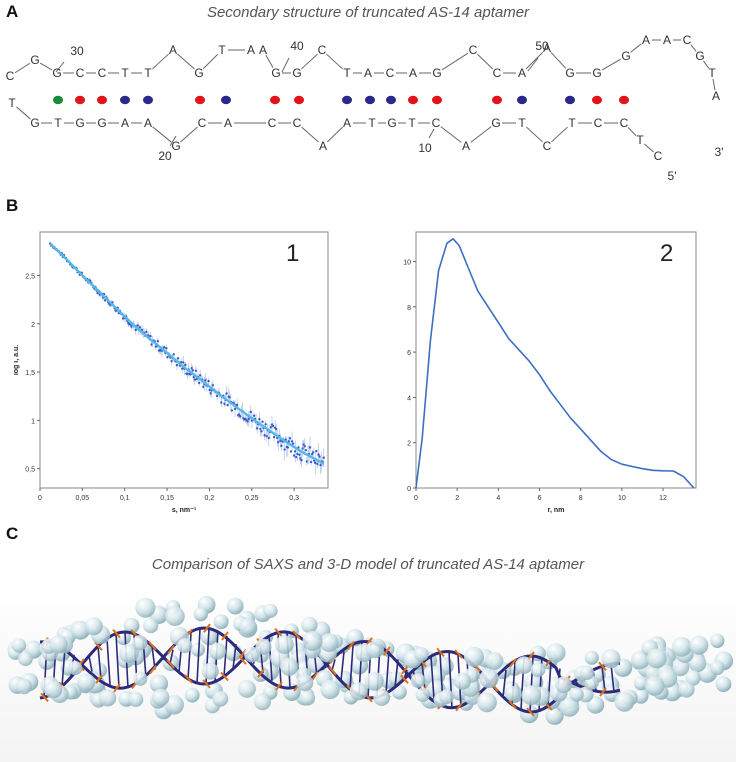 The height and width of the screenshot is (762, 736). What do you see at coordinates (167, 498) in the screenshot?
I see `x-tick-label: 0,15` at bounding box center [167, 498].